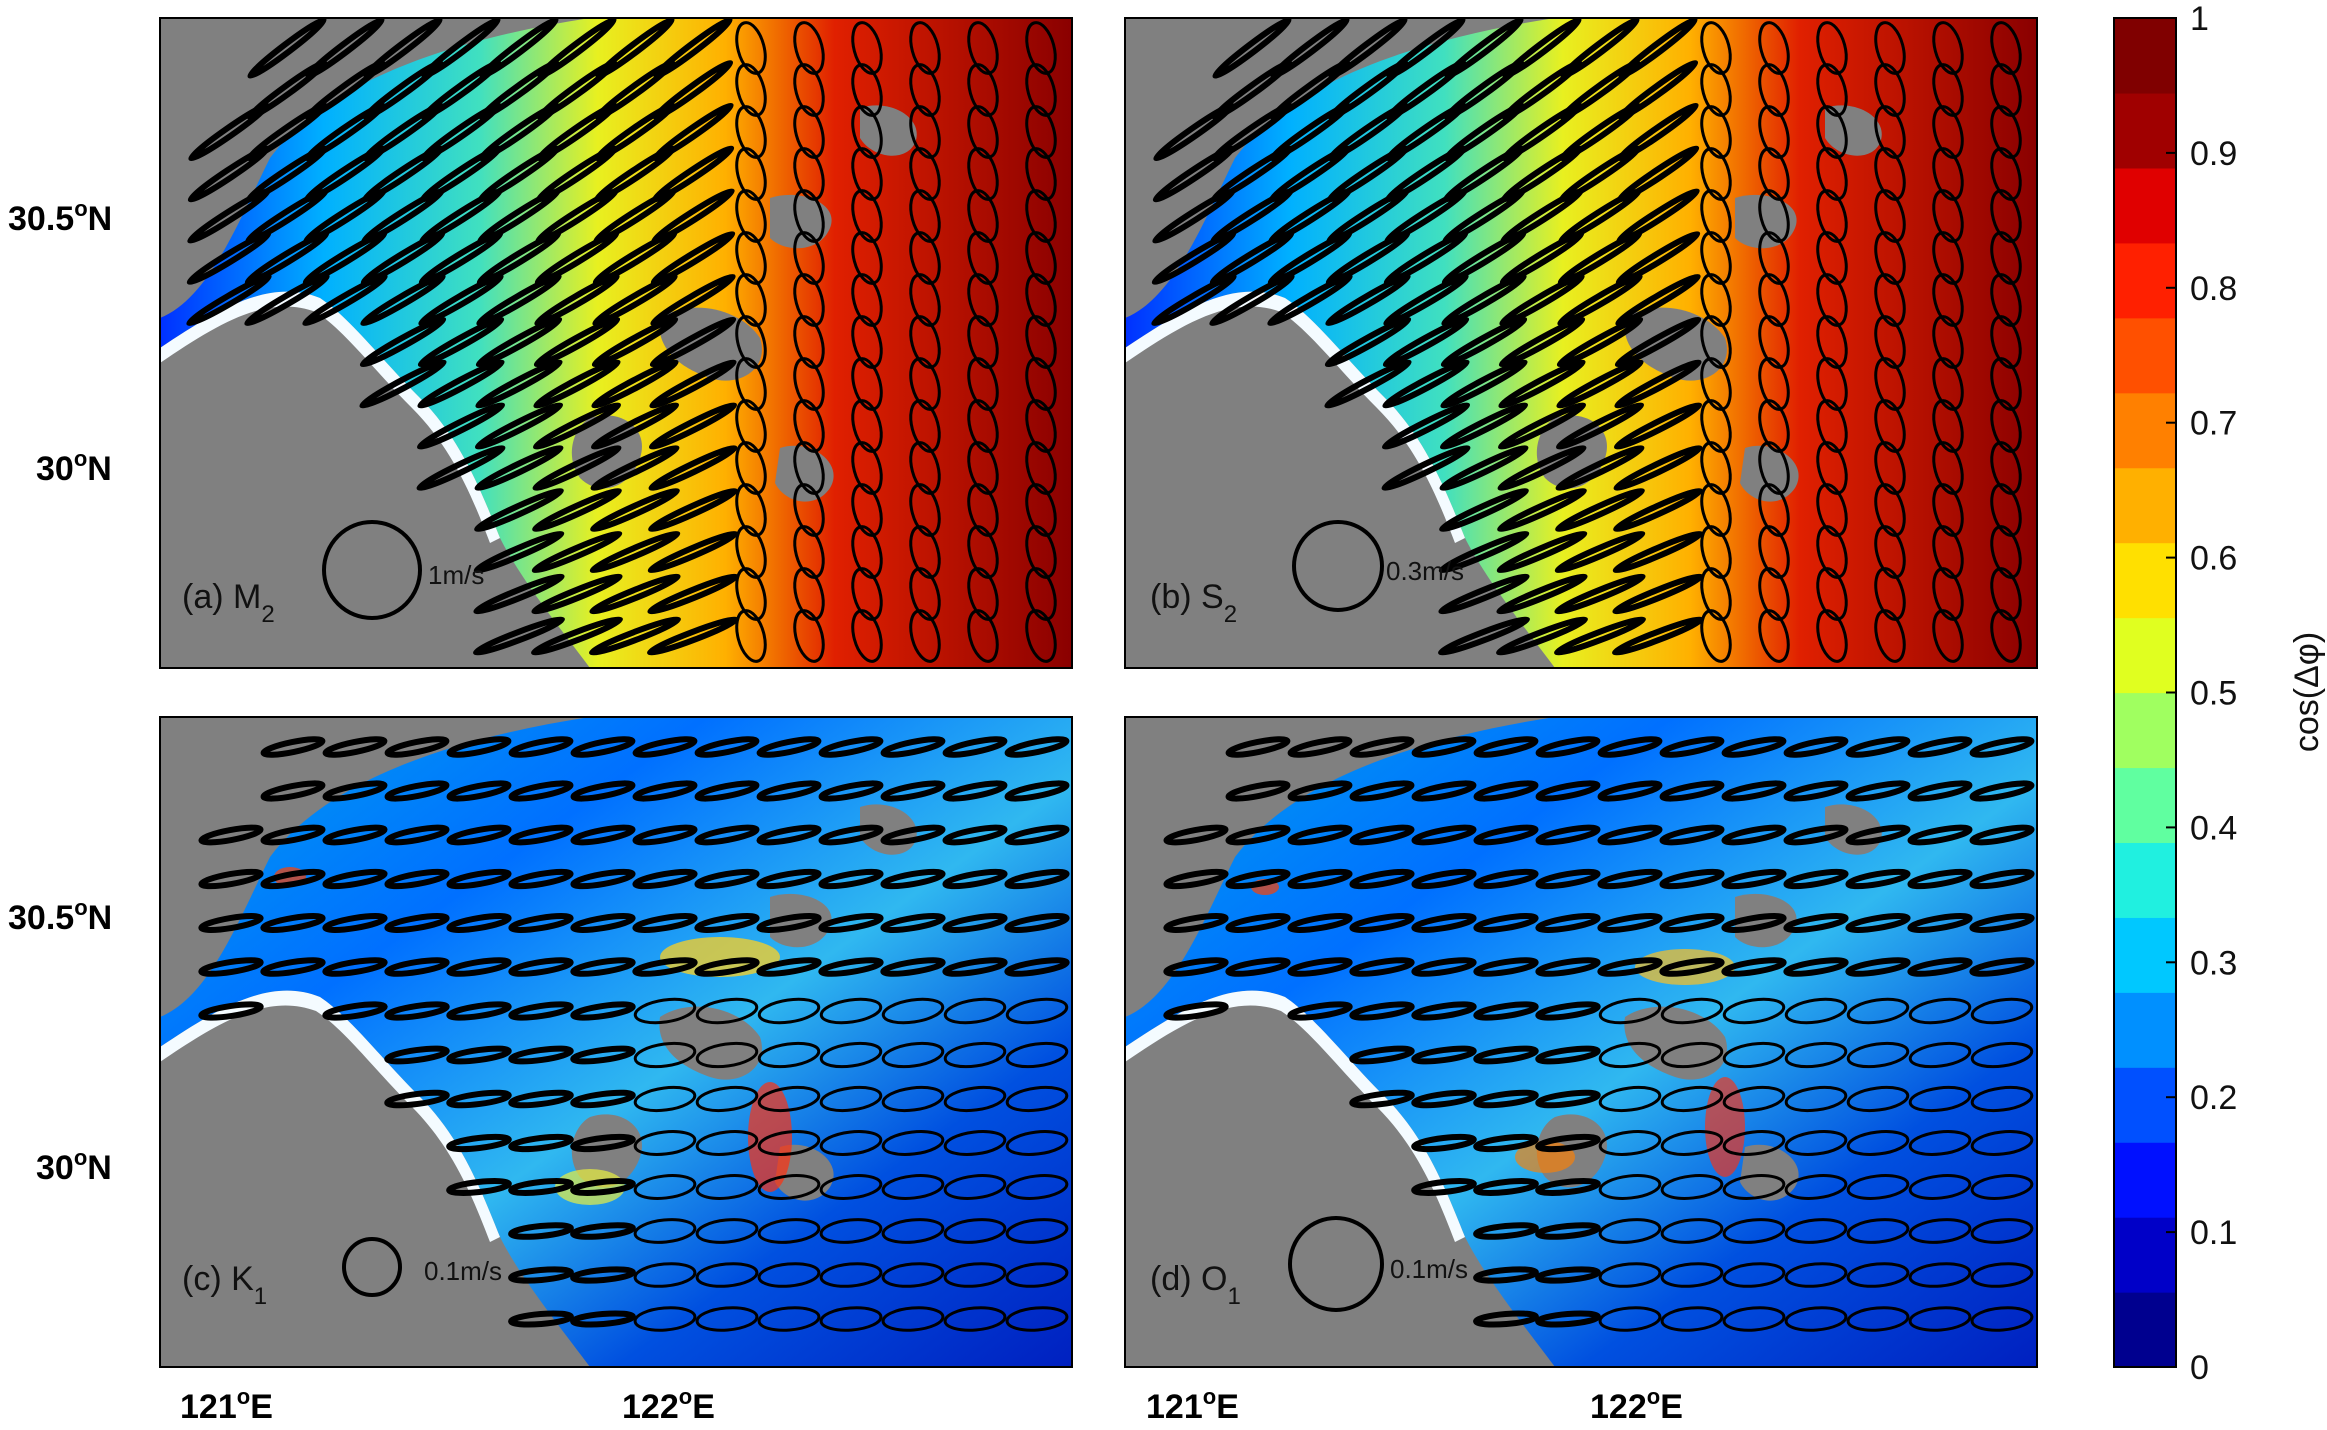  Describe the element at coordinates (2199, 1368) in the screenshot. I see `colorbar-tick-label: 0` at that location.